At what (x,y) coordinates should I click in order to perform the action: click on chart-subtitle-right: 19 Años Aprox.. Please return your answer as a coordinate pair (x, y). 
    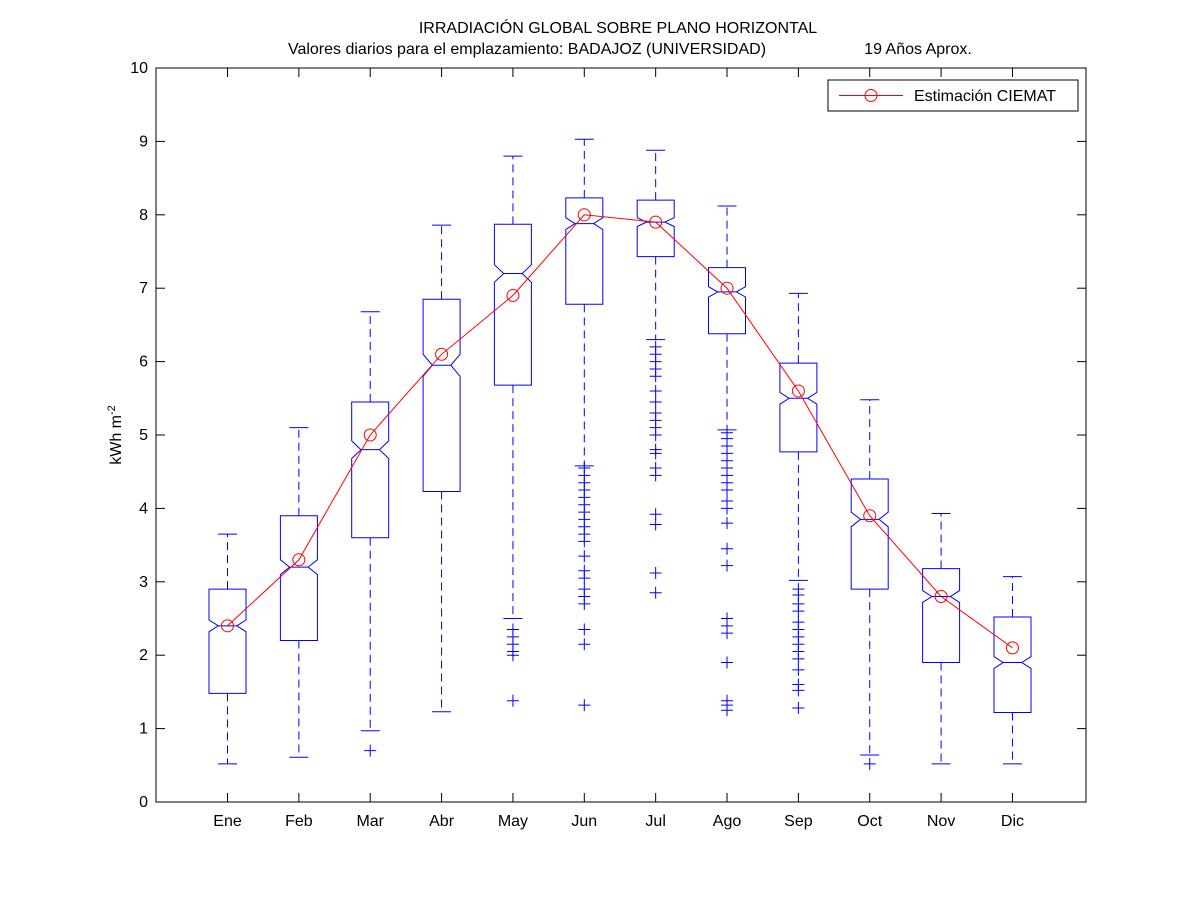
    Looking at the image, I should click on (918, 49).